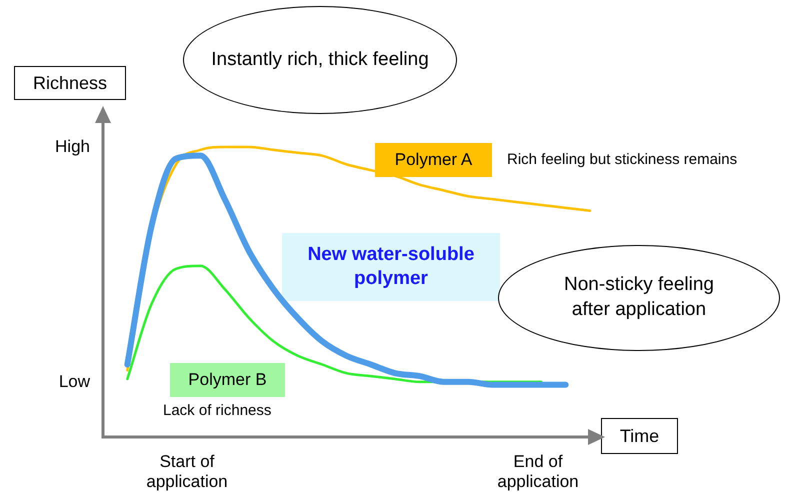  Describe the element at coordinates (433, 160) in the screenshot. I see `label-box: Polymer A` at that location.